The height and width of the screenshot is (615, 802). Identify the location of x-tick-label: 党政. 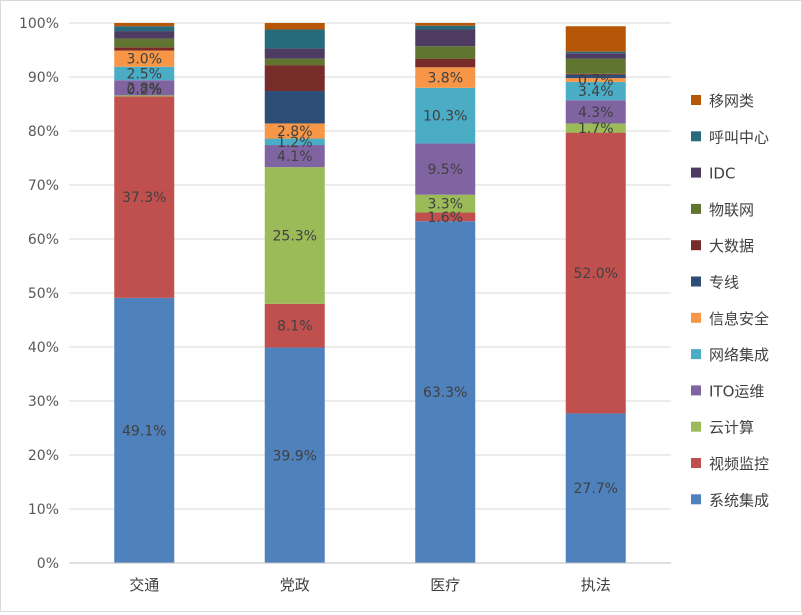
(295, 585).